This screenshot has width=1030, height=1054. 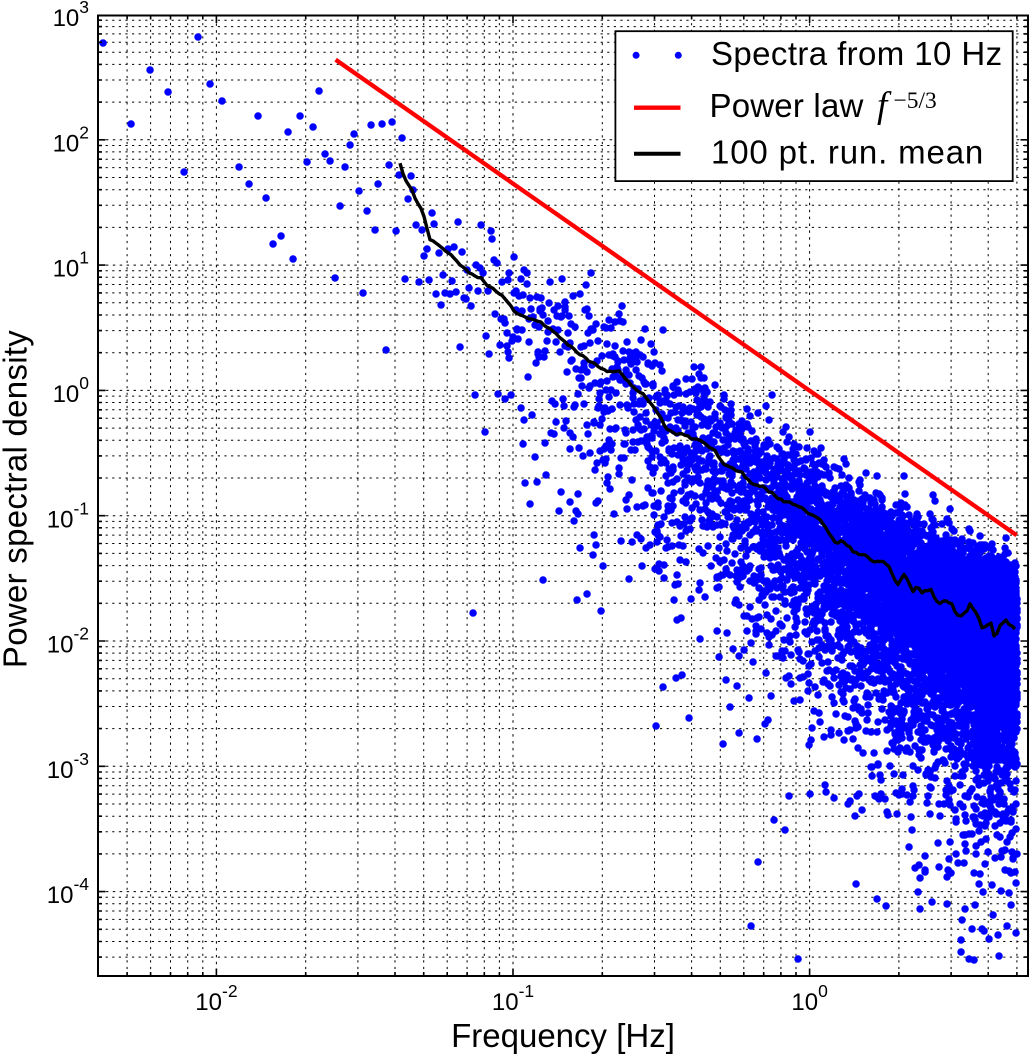 What do you see at coordinates (17, 499) in the screenshot?
I see `svg-text: Power spectral density` at bounding box center [17, 499].